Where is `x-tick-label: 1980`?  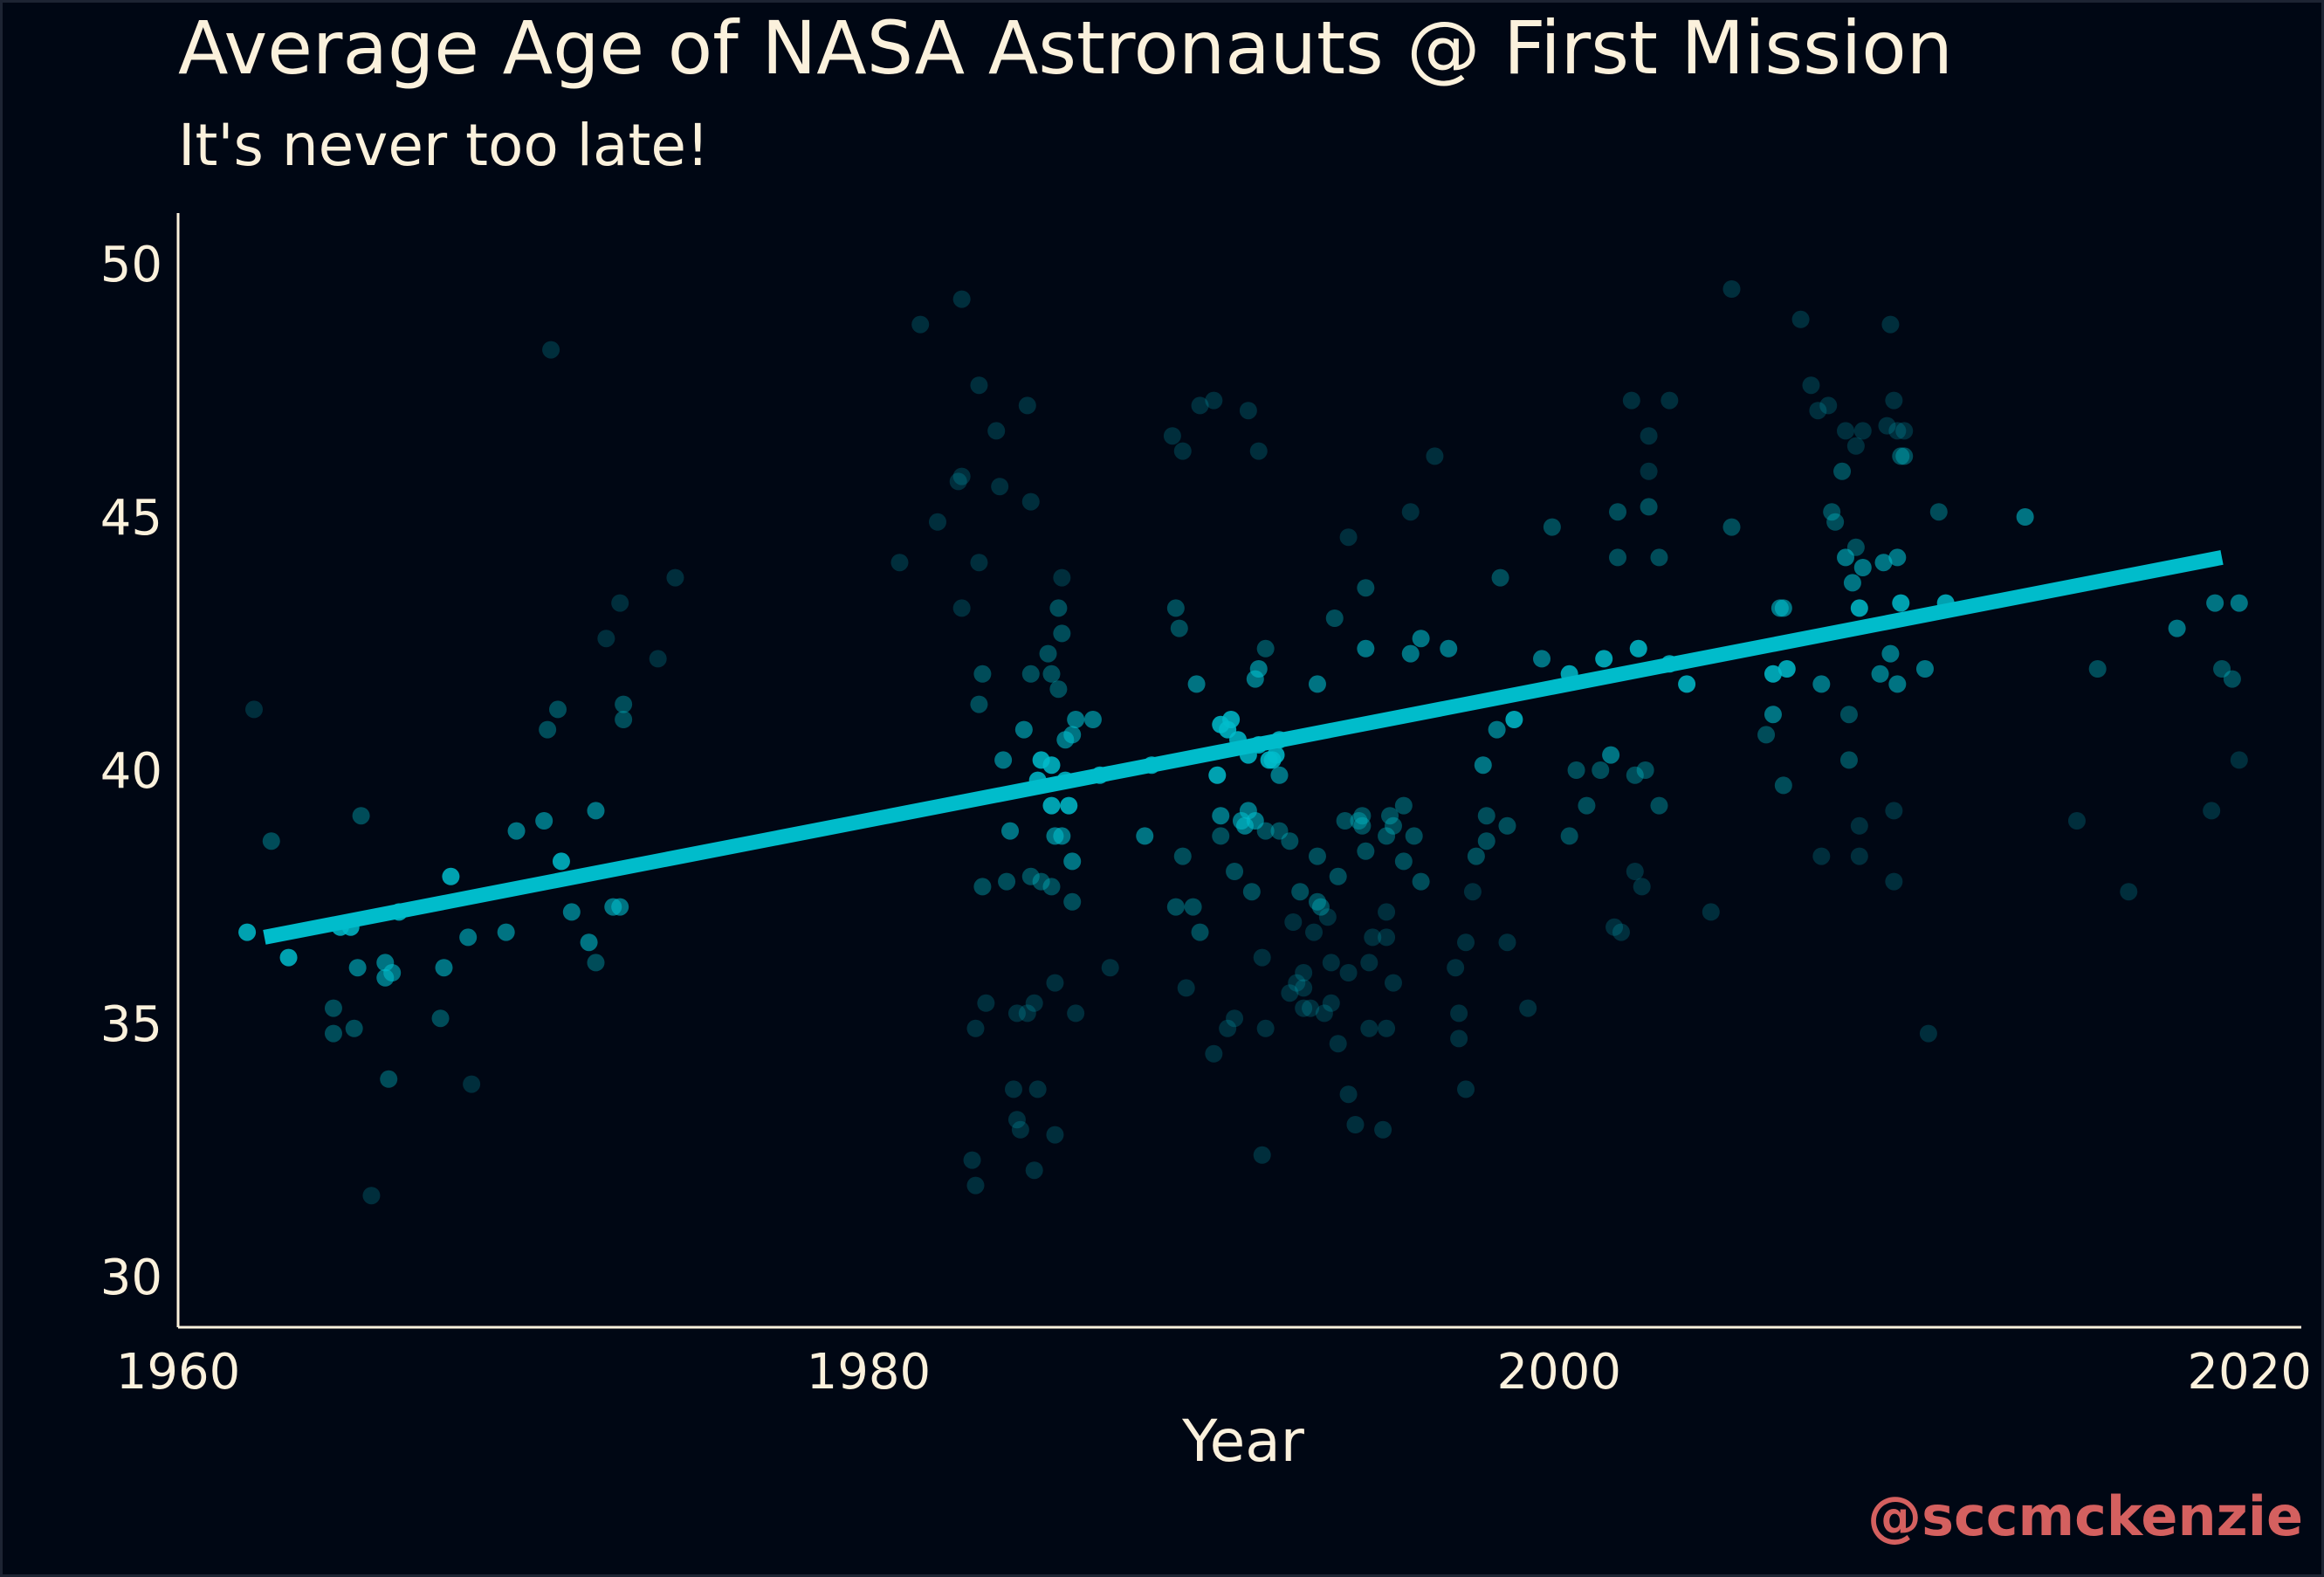
x-tick-label: 1980 is located at coordinates (870, 1372).